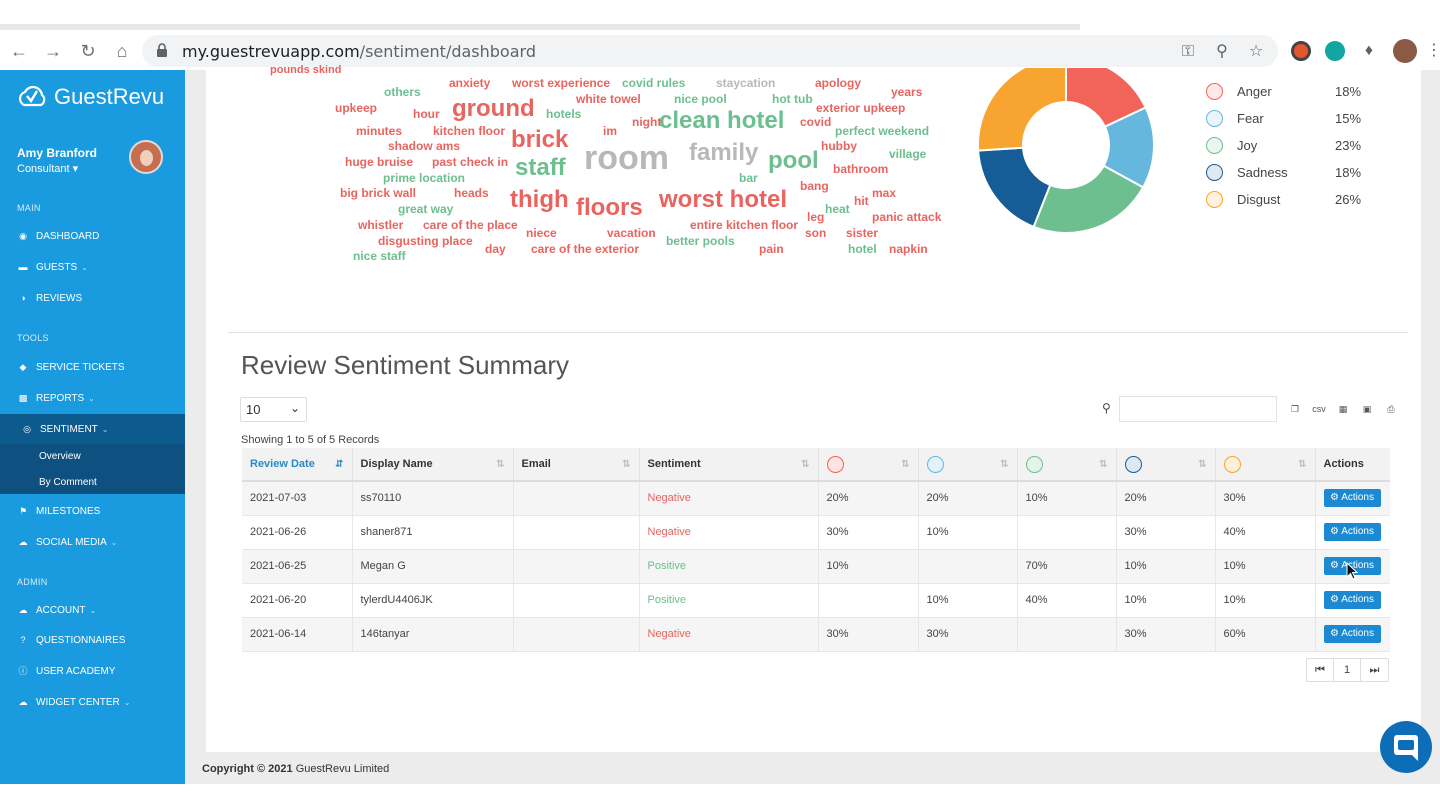 The height and width of the screenshot is (810, 1440). I want to click on sidebar-item-guests: ▬ GUESTS ⌄, so click(53, 267).